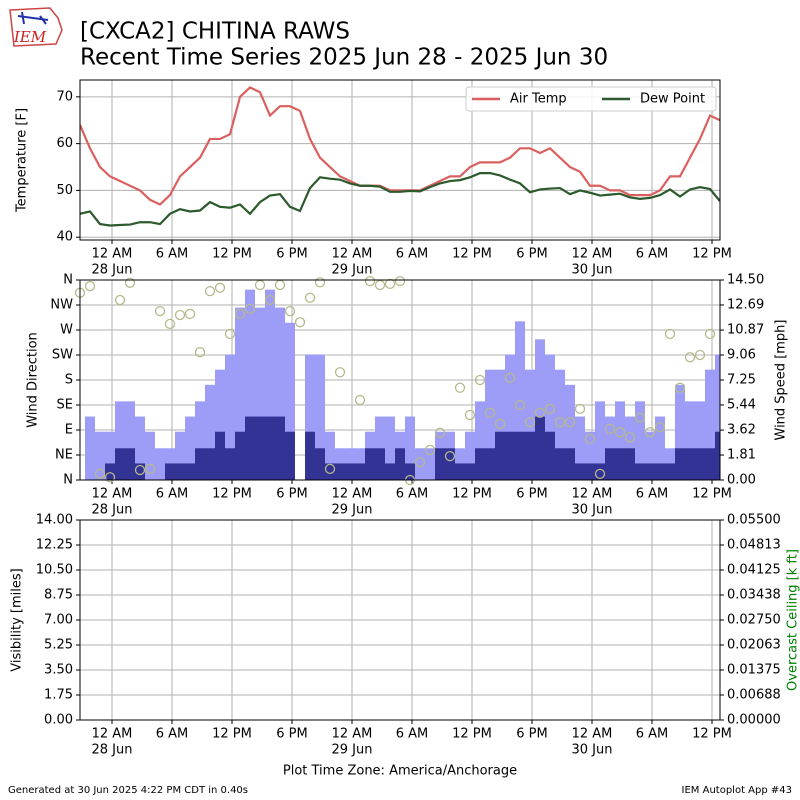 The width and height of the screenshot is (800, 800). I want to click on legend-label: Air Temp, so click(538, 99).